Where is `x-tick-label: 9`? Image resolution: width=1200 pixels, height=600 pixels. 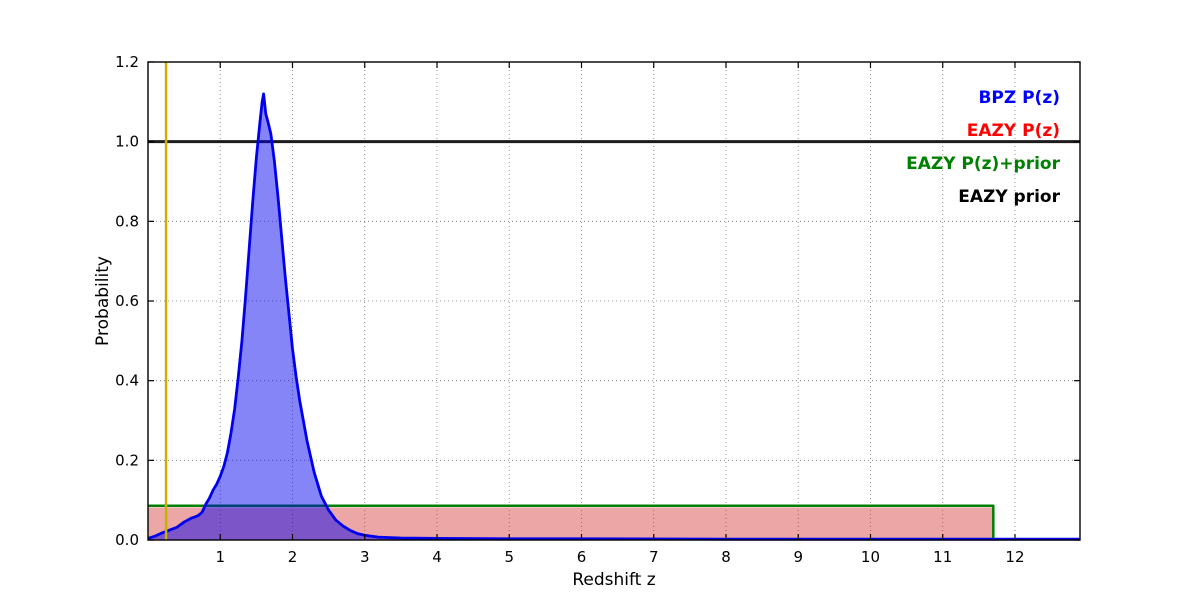
x-tick-label: 9 is located at coordinates (798, 557).